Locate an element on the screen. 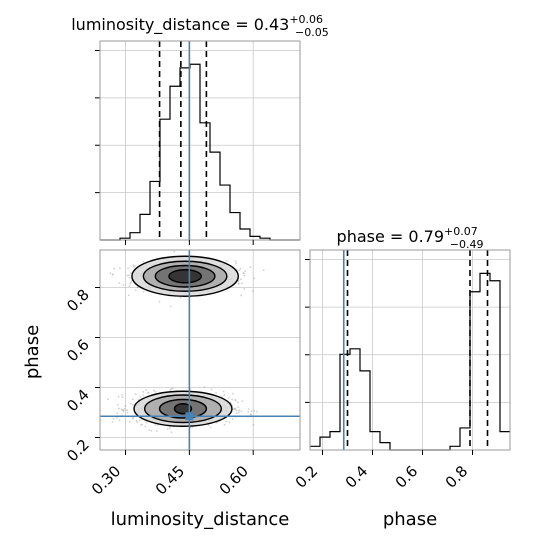  x-tick-label: 0.4 is located at coordinates (357, 477).